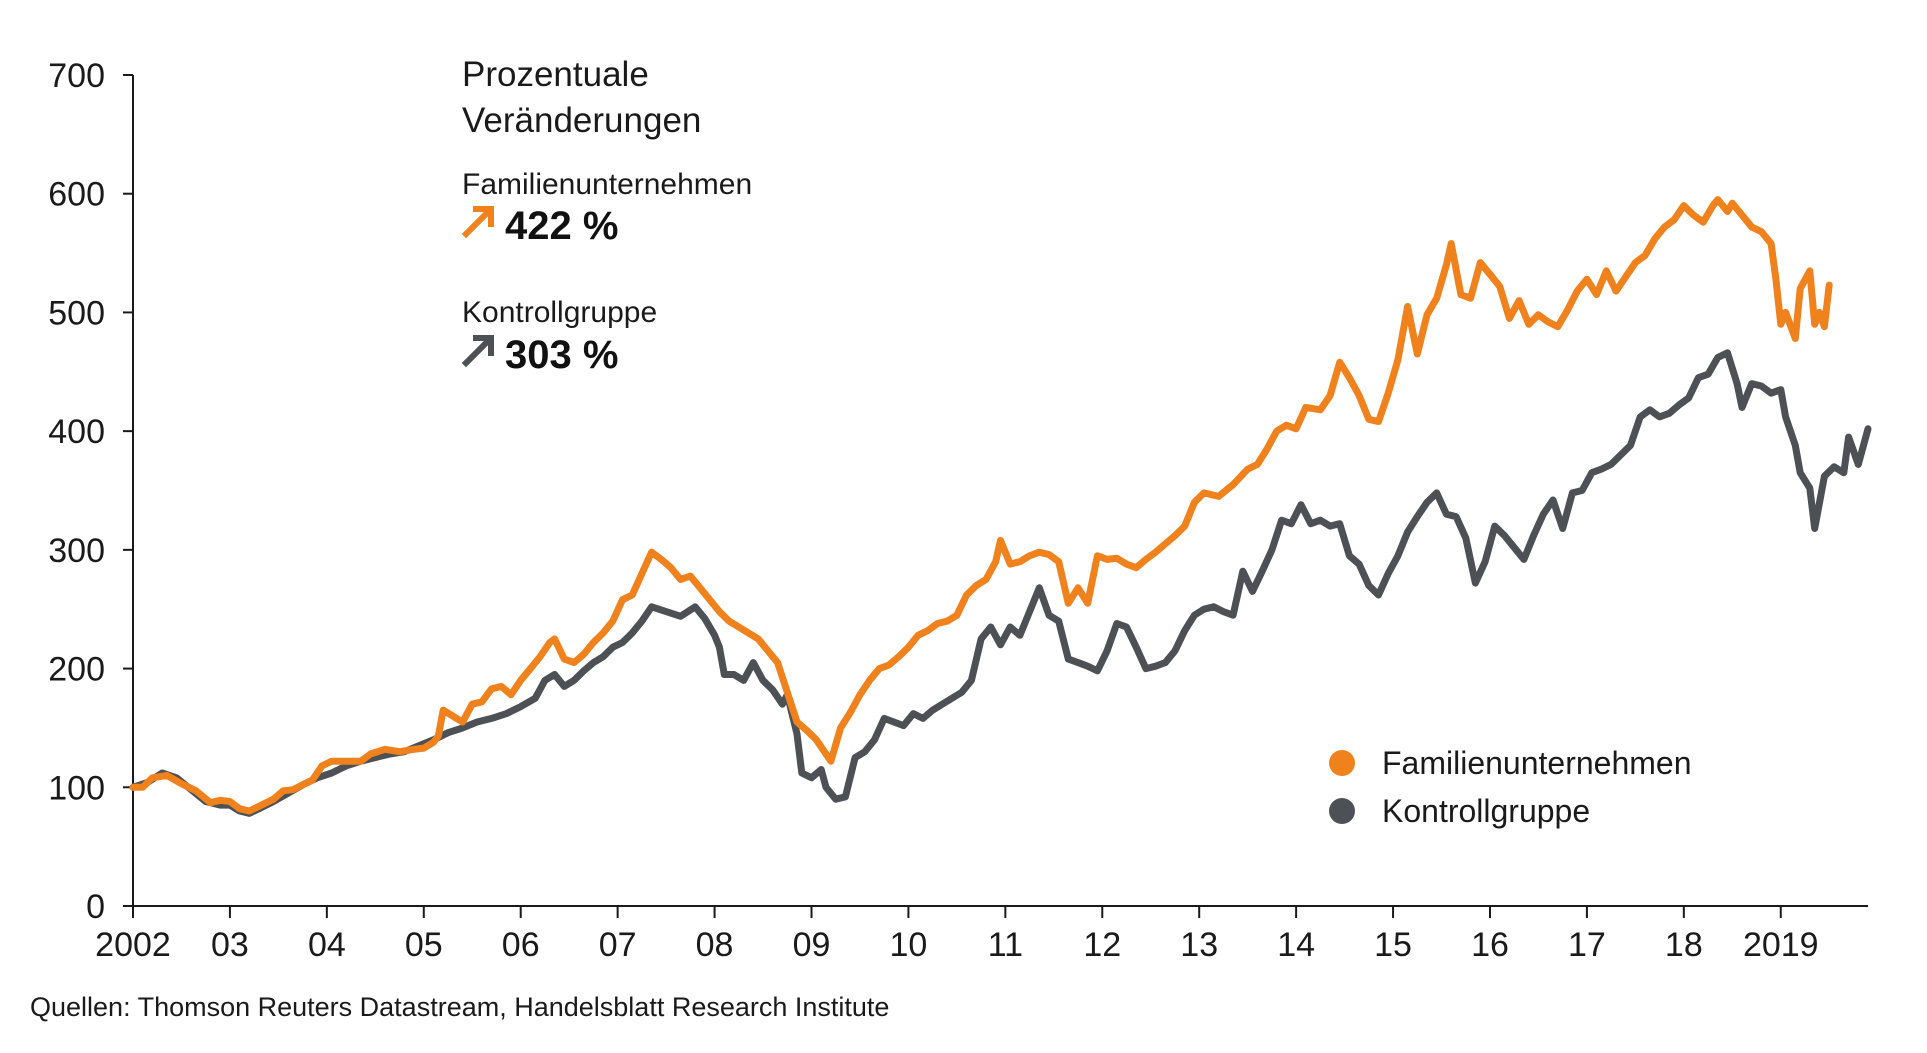  What do you see at coordinates (581, 97) in the screenshot?
I see `chart-title: Prozentuale Veränderungen` at bounding box center [581, 97].